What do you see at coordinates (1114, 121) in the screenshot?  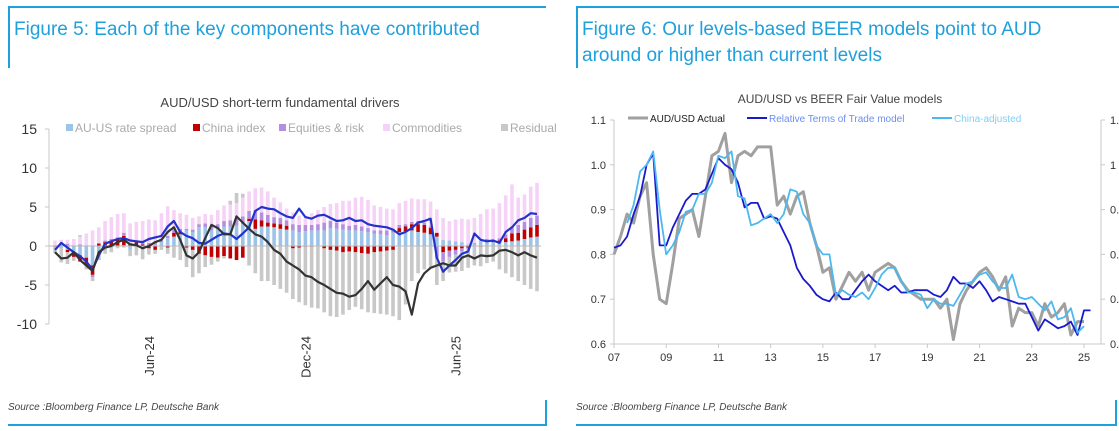 I see `y-tick-label-right: 1.1` at bounding box center [1114, 121].